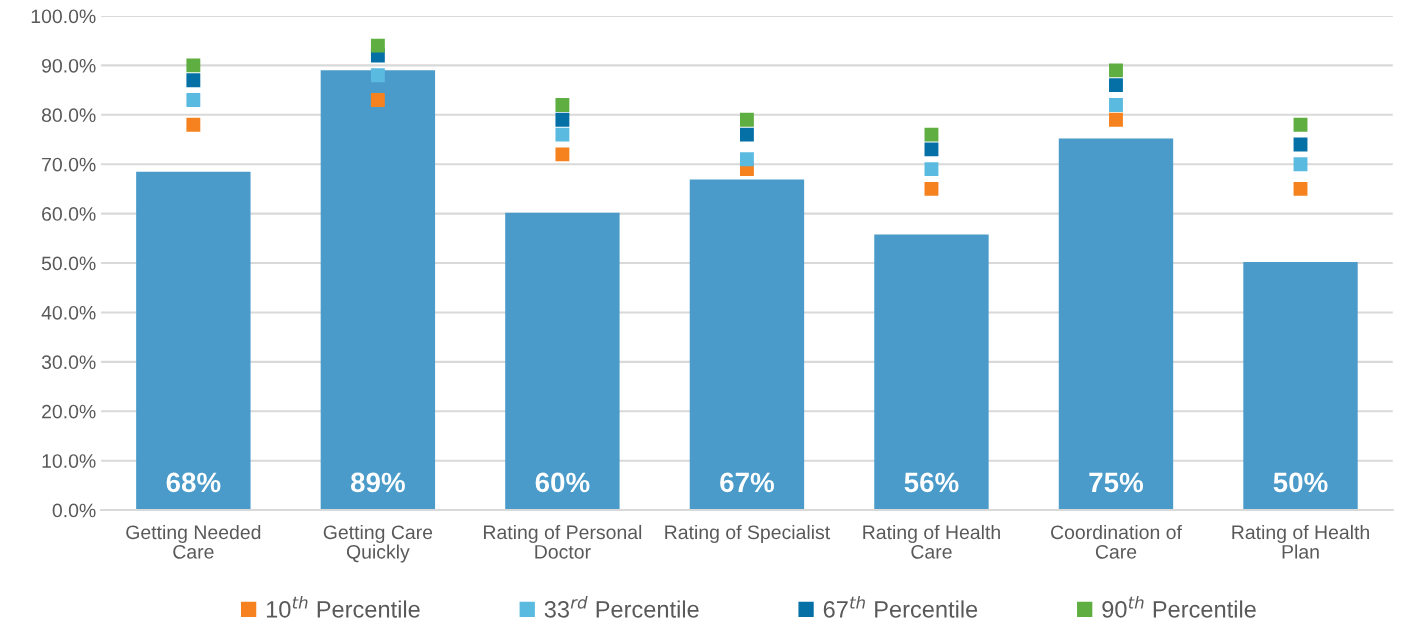 The image size is (1404, 640). What do you see at coordinates (377, 482) in the screenshot?
I see `data-label: 89%` at bounding box center [377, 482].